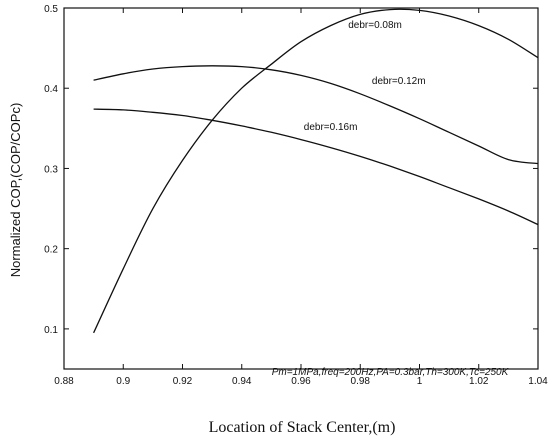 Image resolution: width=549 pixels, height=441 pixels. I want to click on x-tick-label: 0.98, so click(361, 381).